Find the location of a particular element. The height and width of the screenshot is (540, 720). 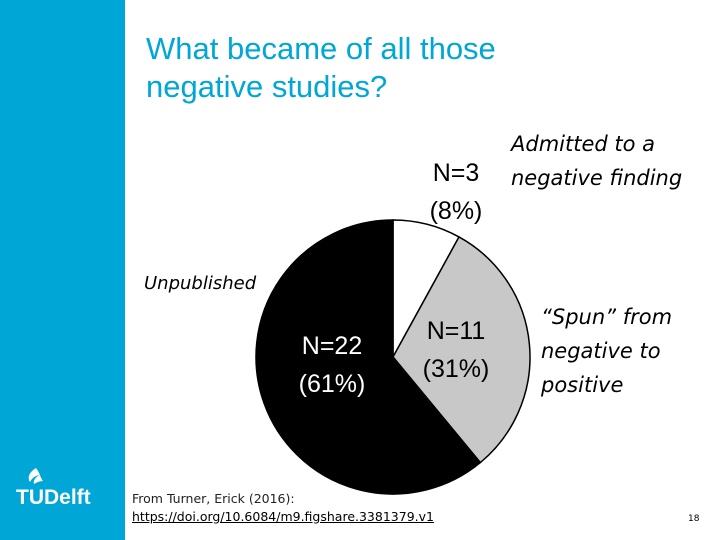

callout-line-1b: negative to is located at coordinates (601, 351).